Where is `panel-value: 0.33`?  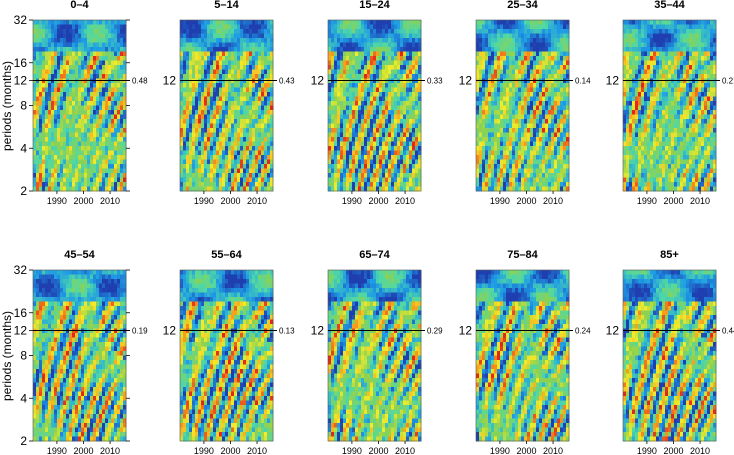
panel-value: 0.33 is located at coordinates (435, 80).